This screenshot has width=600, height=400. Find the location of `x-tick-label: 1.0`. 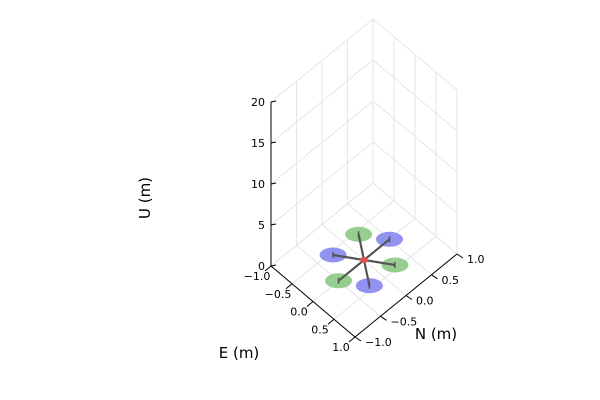

x-tick-label: 1.0 is located at coordinates (341, 347).